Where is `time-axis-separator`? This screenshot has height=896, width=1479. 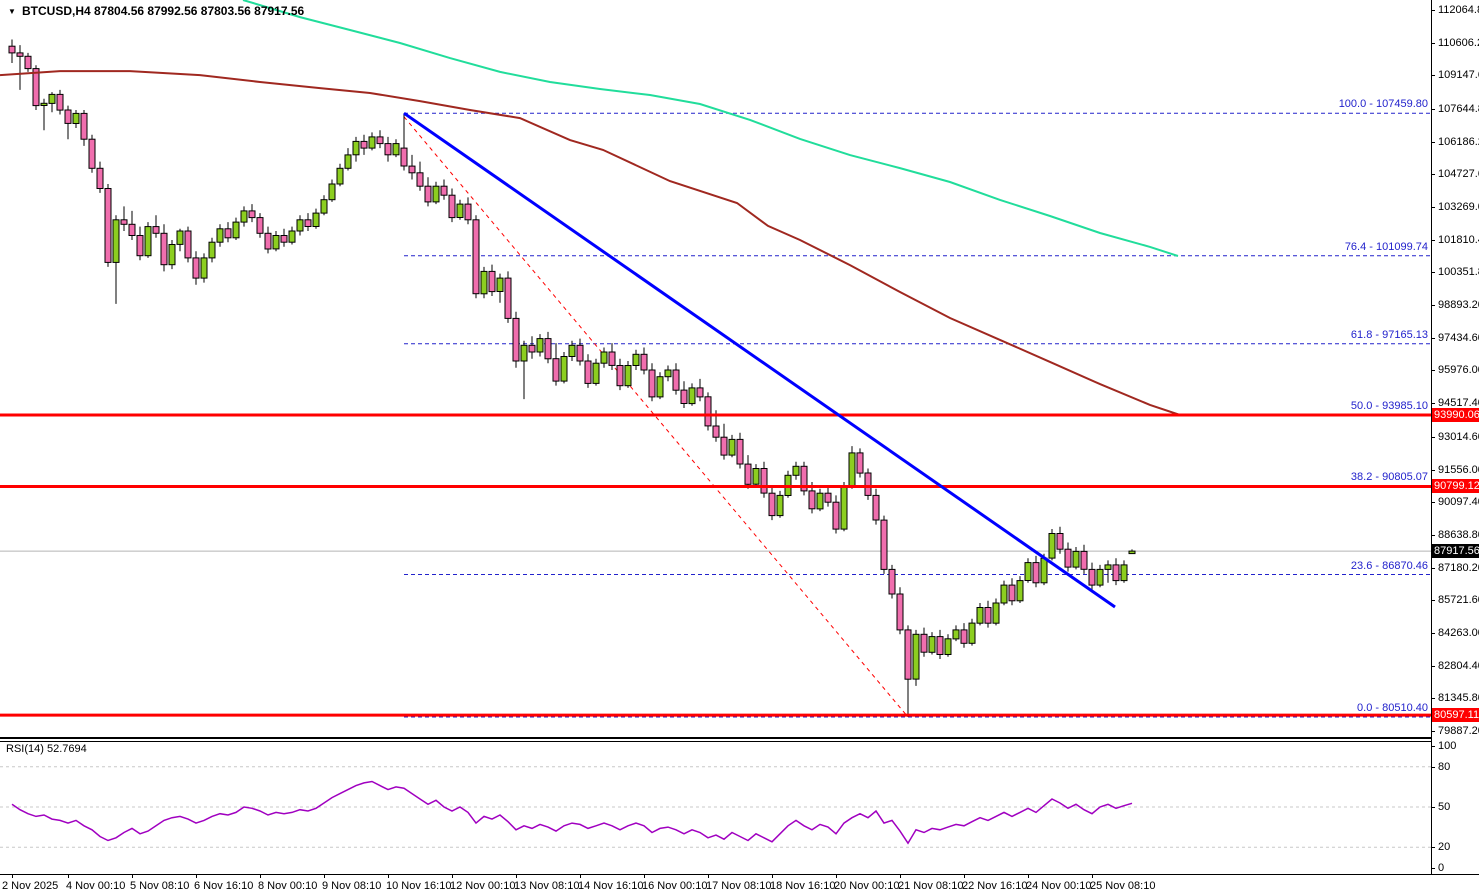 time-axis-separator is located at coordinates (739, 874).